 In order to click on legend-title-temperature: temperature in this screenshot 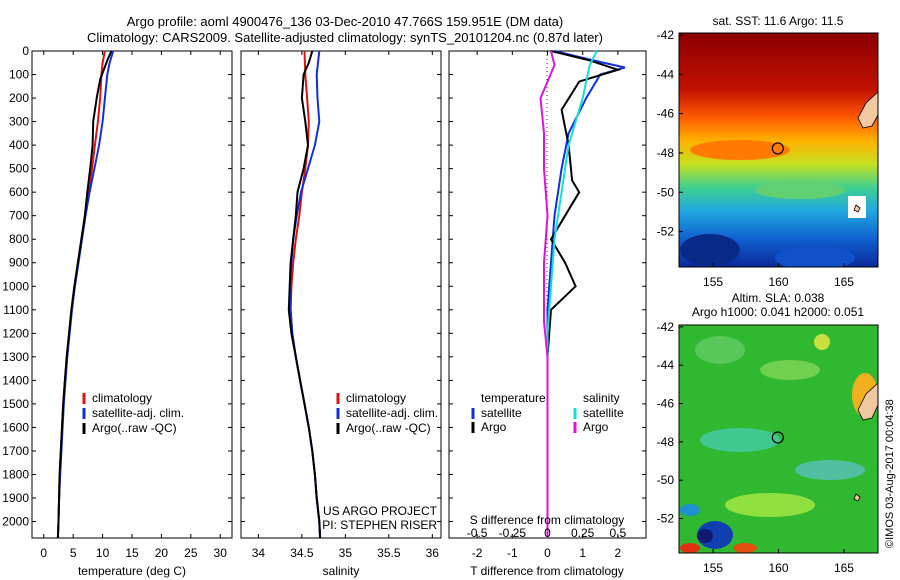, I will do `click(513, 398)`.